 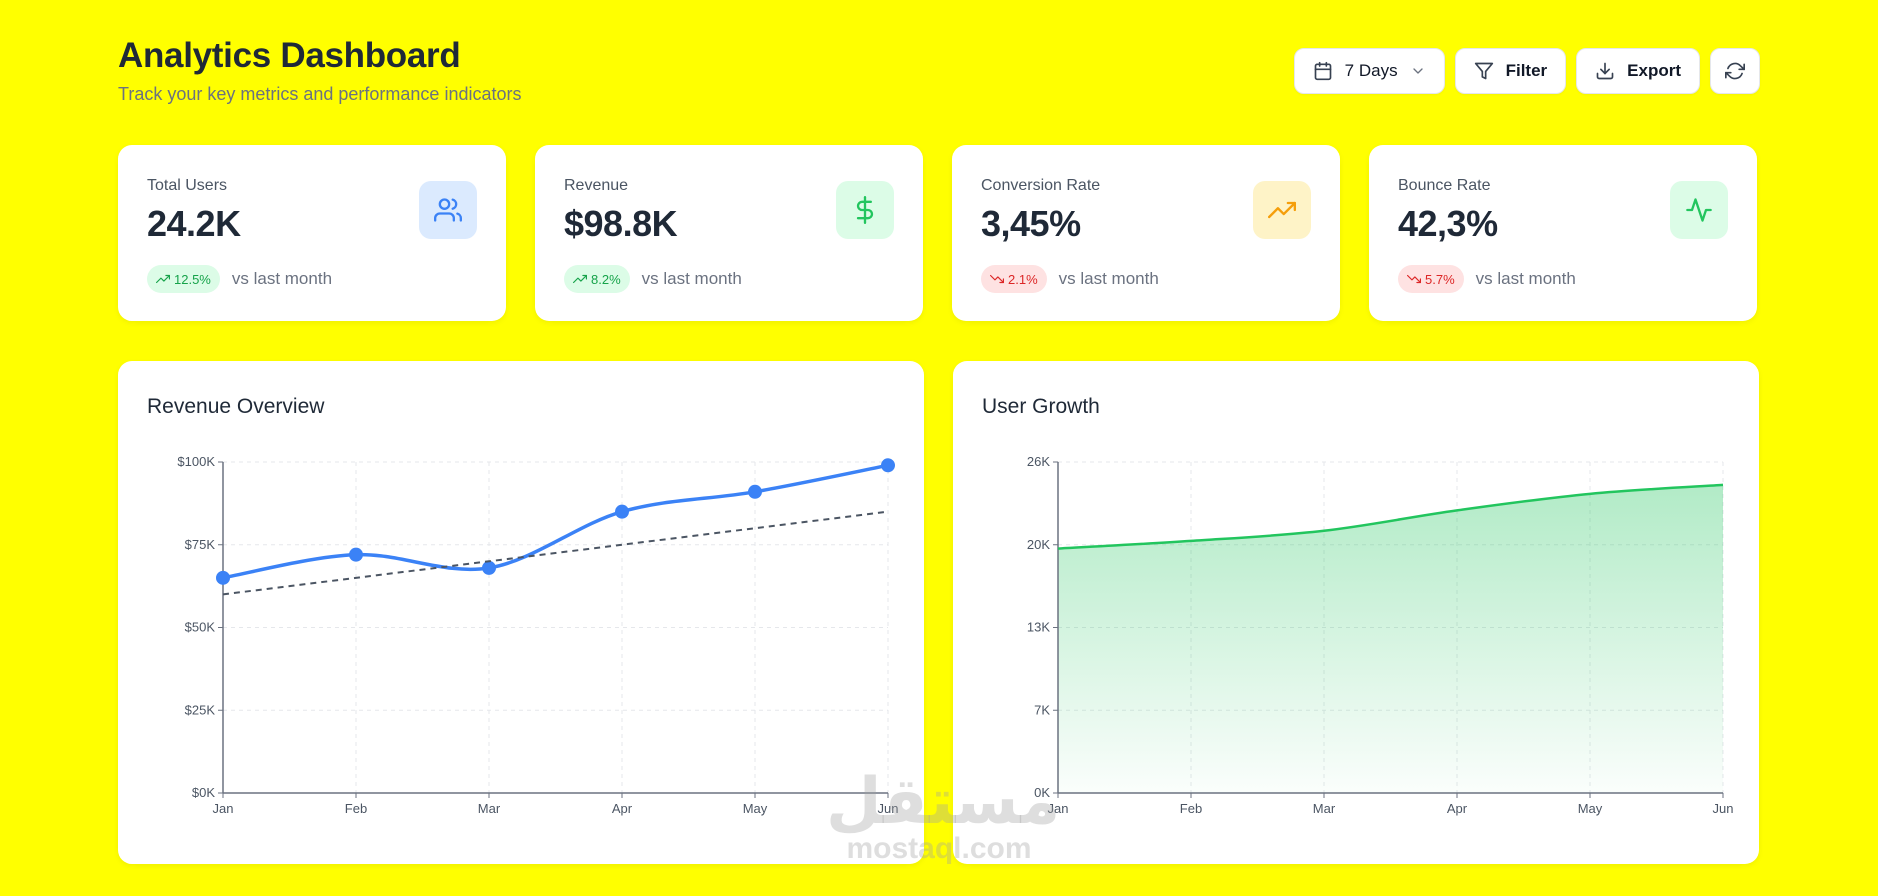 What do you see at coordinates (1038, 544) in the screenshot?
I see `y-tick-label: 20K` at bounding box center [1038, 544].